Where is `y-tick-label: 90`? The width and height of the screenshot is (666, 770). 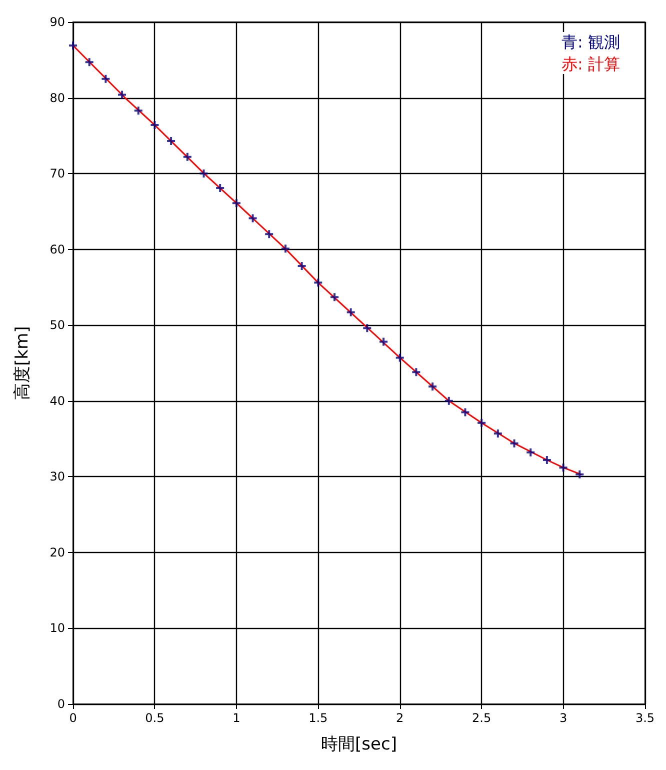
y-tick-label: 90 is located at coordinates (57, 22).